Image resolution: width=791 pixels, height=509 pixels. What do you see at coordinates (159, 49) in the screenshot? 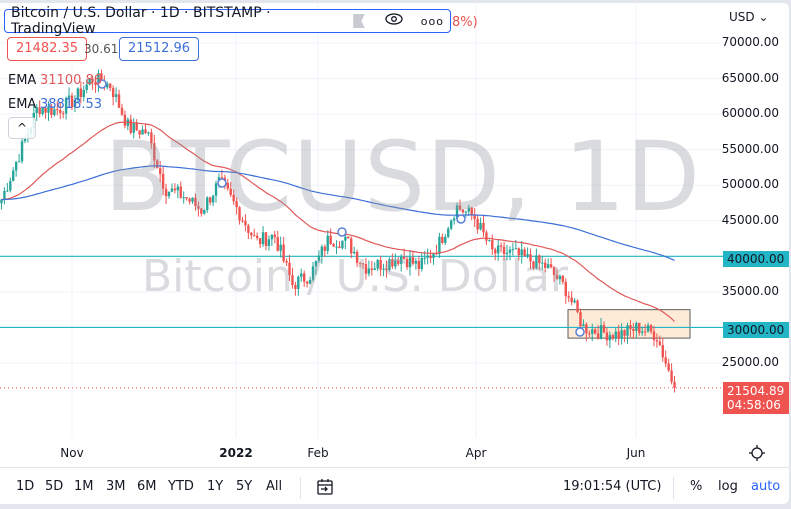
I see `close-price-pill: 21512.96` at bounding box center [159, 49].